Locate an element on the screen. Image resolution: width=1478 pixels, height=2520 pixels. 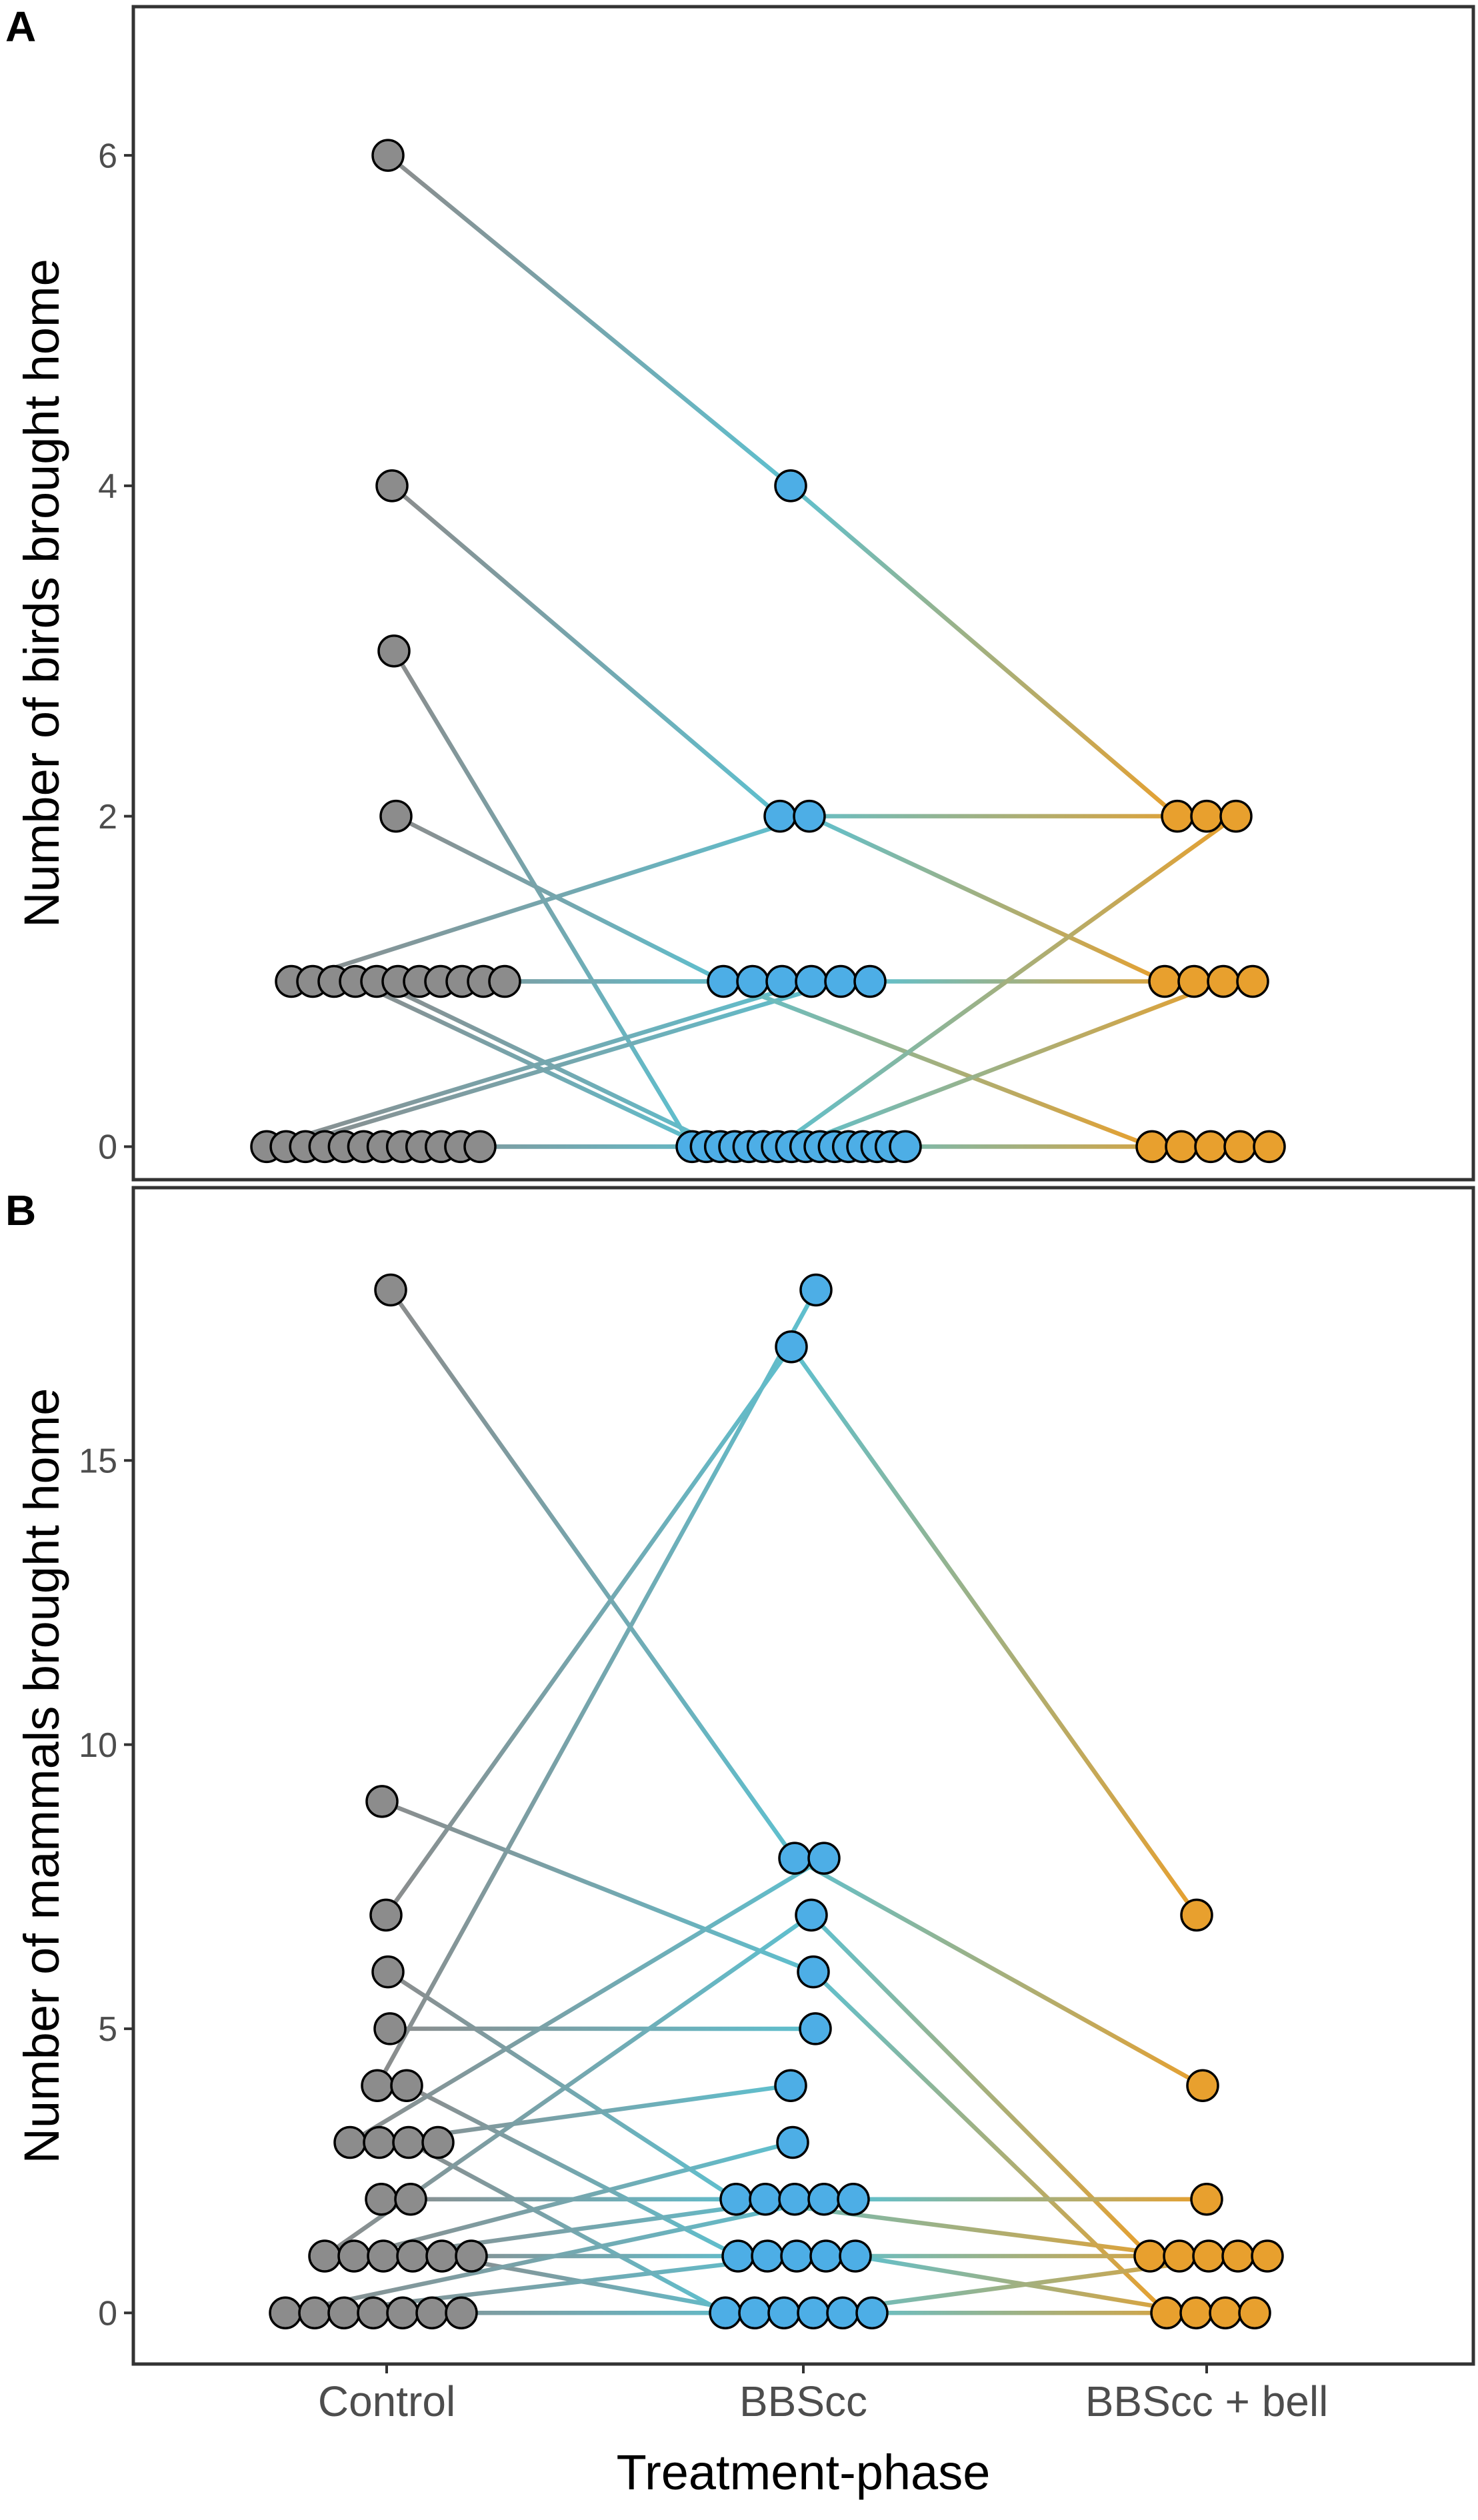
y-tick-label: 6 is located at coordinates (107, 156).